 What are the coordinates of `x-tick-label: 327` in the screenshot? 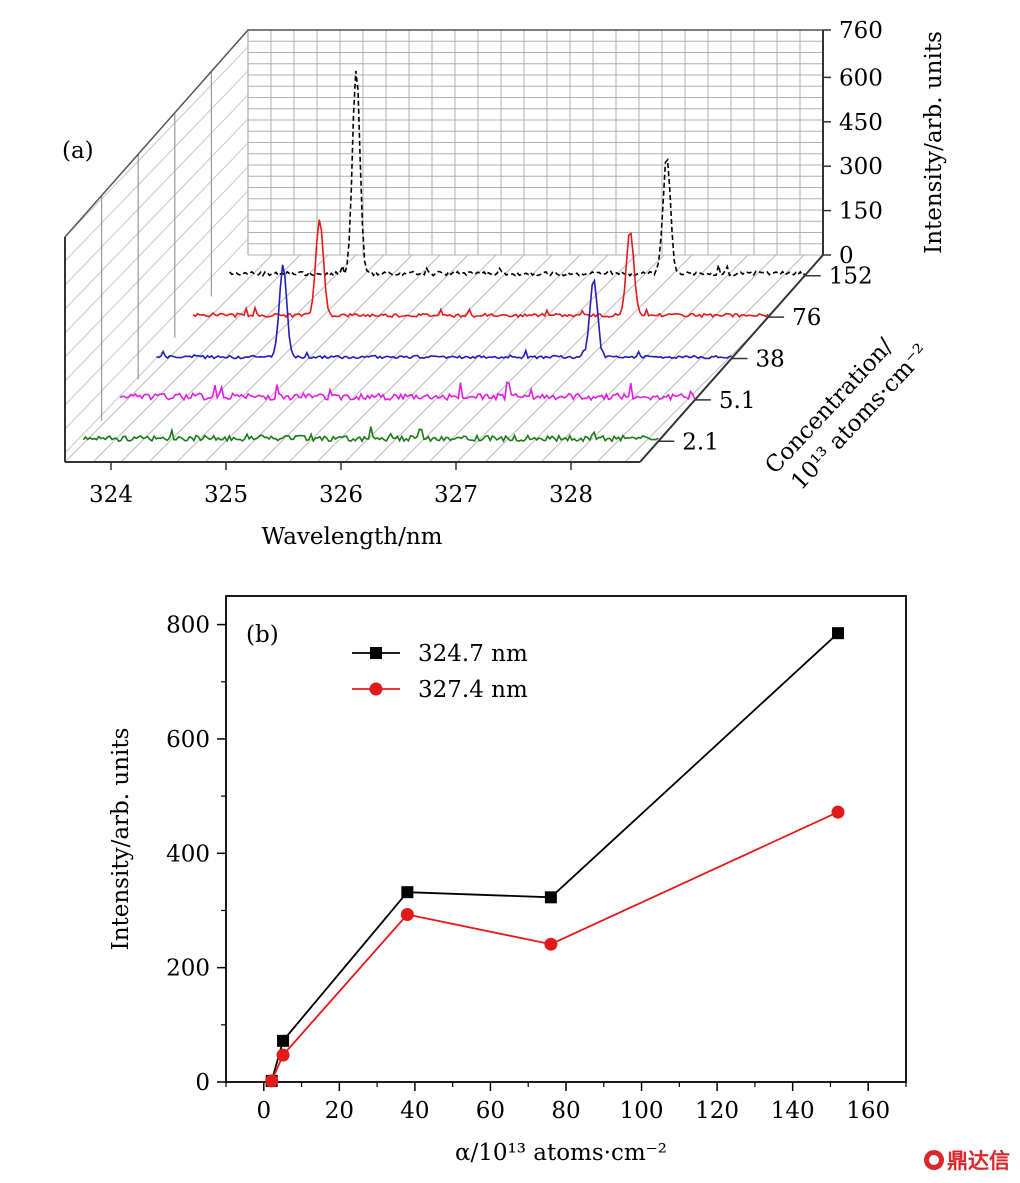 It's located at (456, 495).